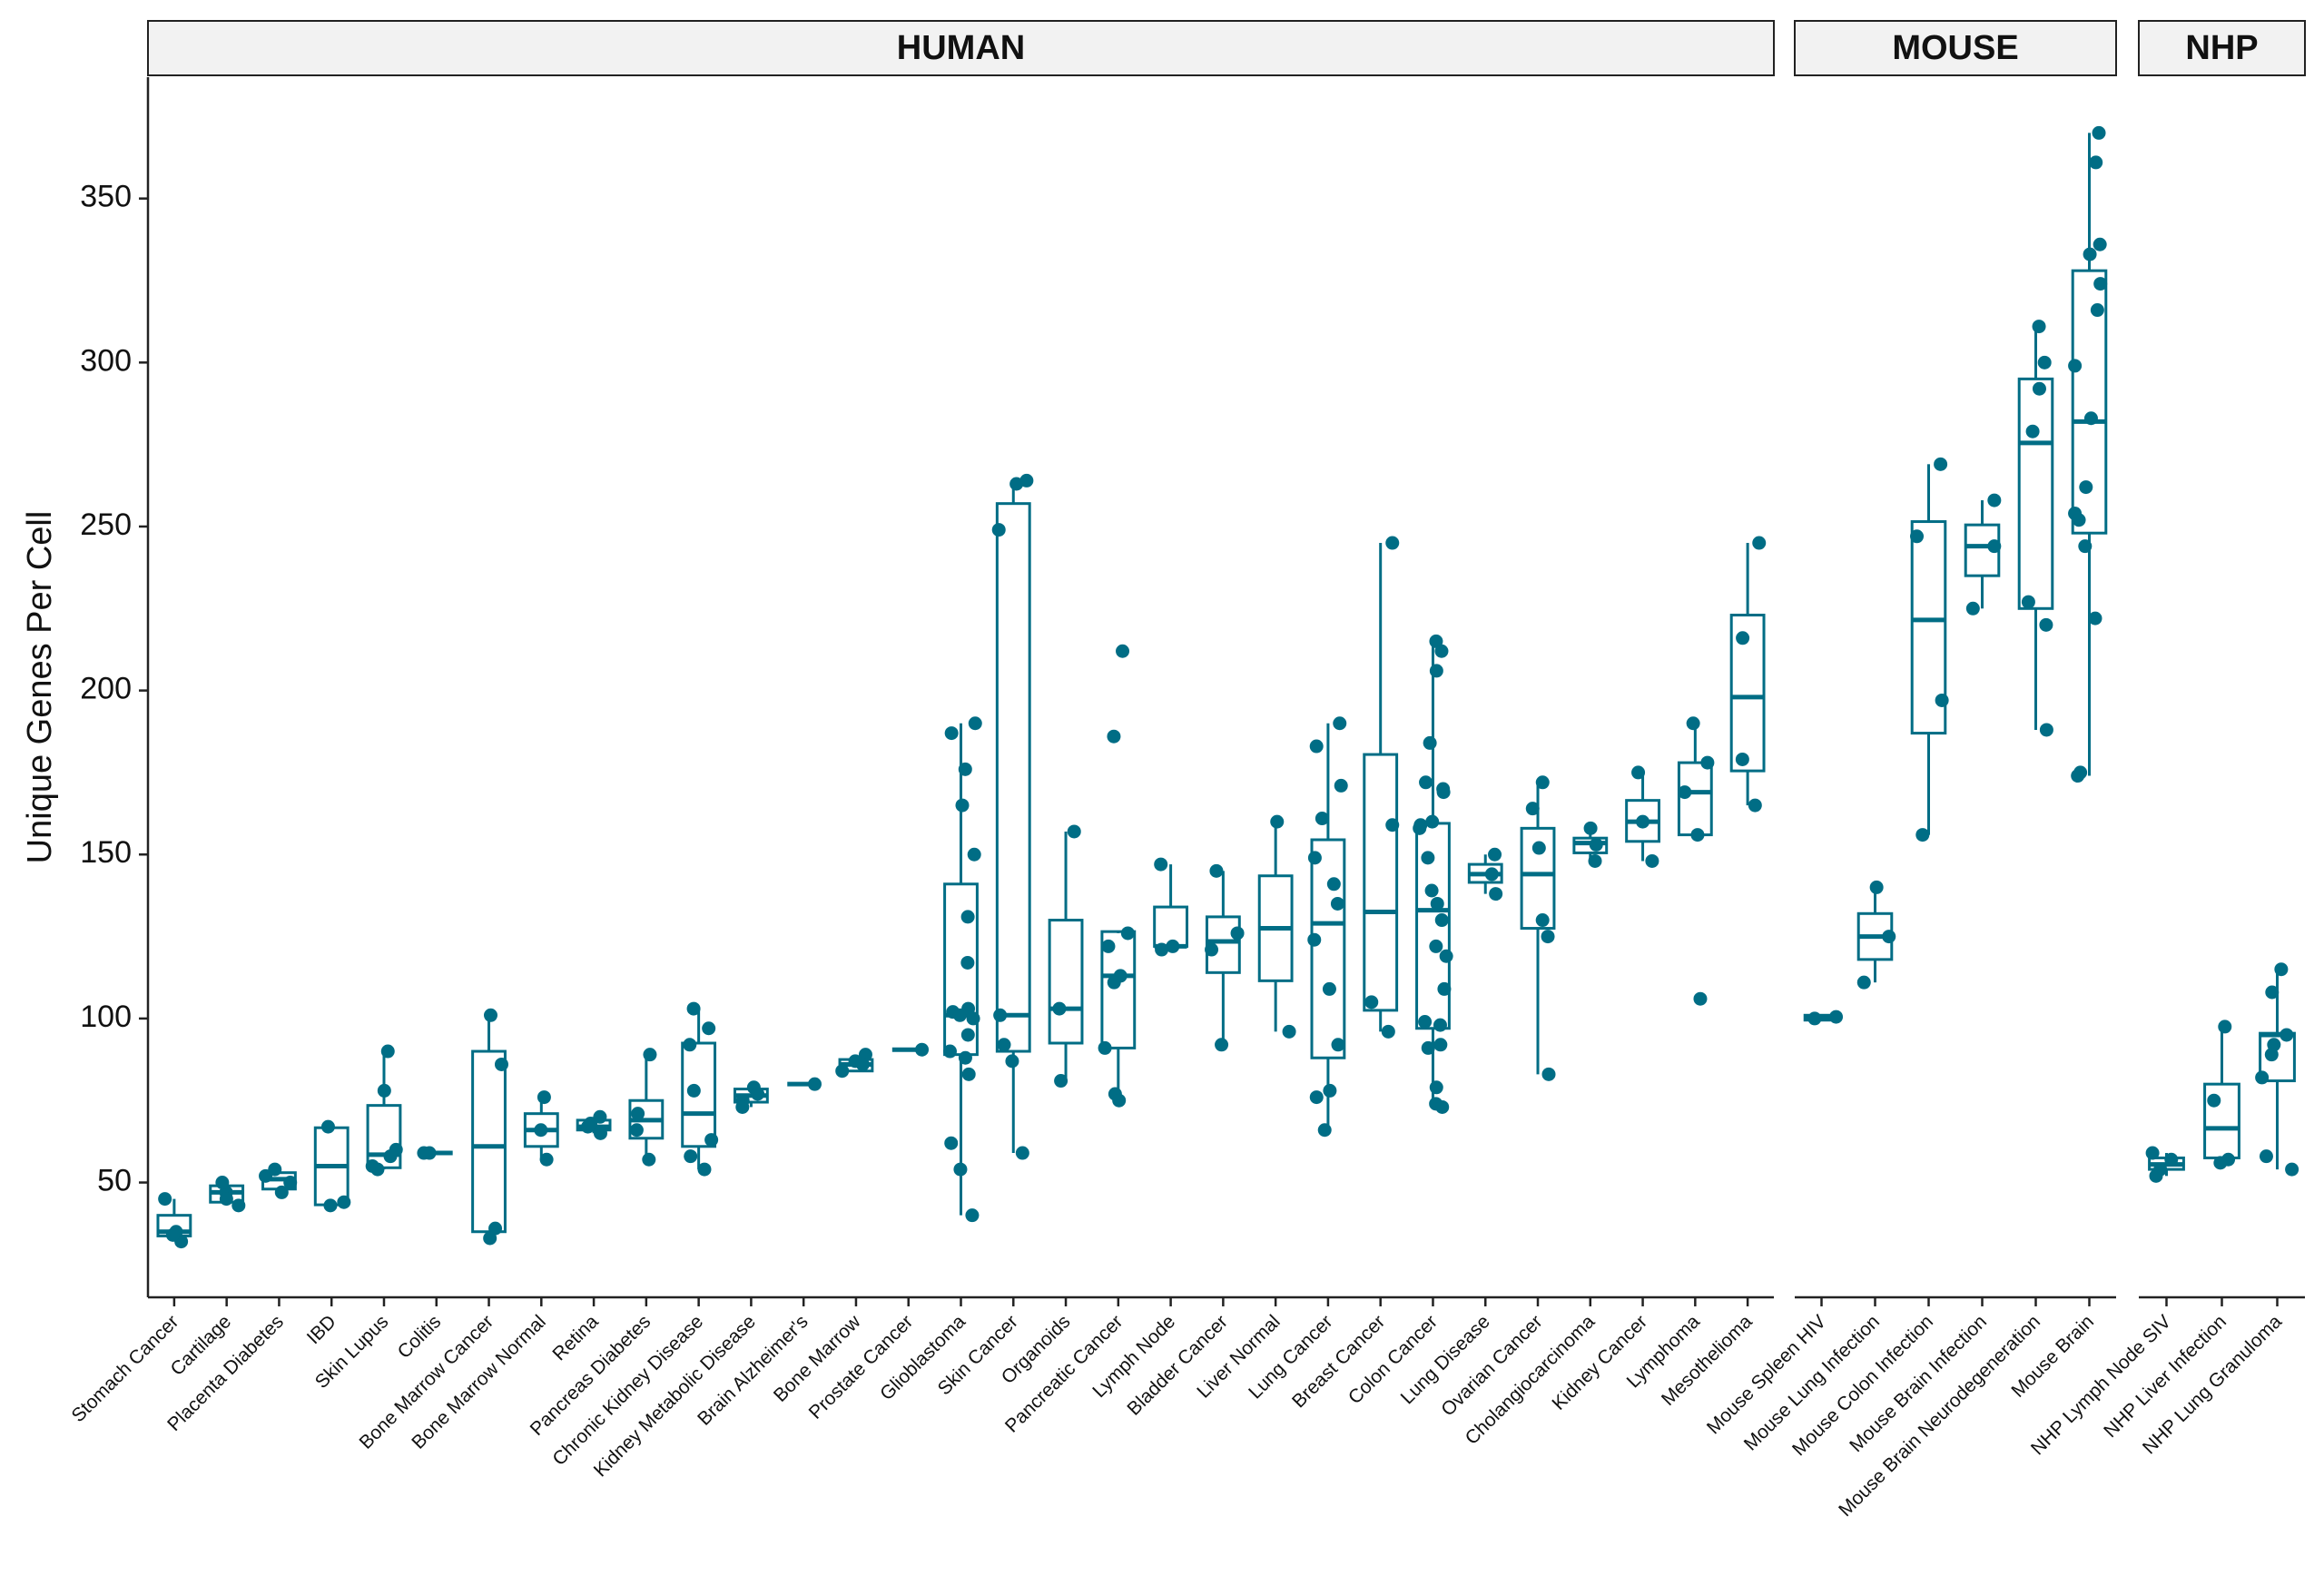 This screenshot has width=2324, height=1586. Describe the element at coordinates (40, 688) in the screenshot. I see `y-axis-label: Unique Genes Per Cell` at that location.